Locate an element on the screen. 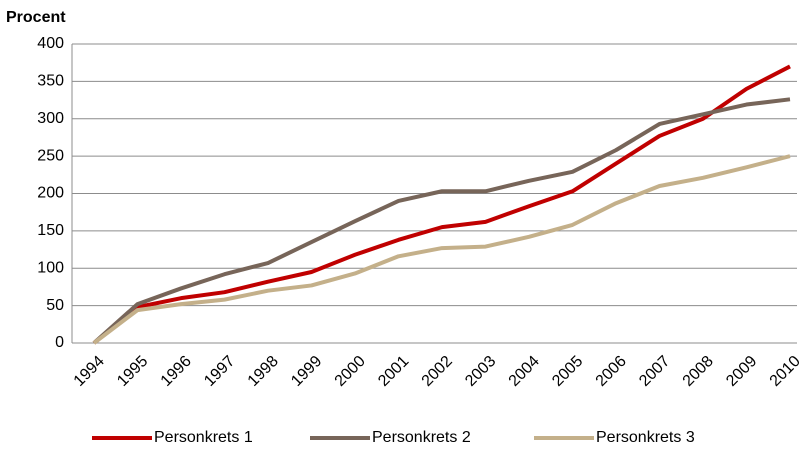  y-tick-label: 400 is located at coordinates (50, 43).